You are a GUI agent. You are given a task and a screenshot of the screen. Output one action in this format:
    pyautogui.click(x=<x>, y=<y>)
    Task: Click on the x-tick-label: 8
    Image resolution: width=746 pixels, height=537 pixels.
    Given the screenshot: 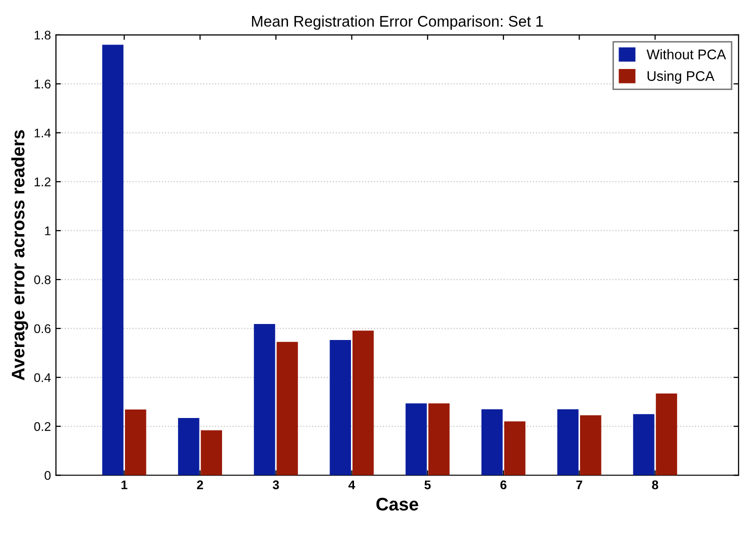 What is the action you would take?
    pyautogui.click(x=655, y=485)
    